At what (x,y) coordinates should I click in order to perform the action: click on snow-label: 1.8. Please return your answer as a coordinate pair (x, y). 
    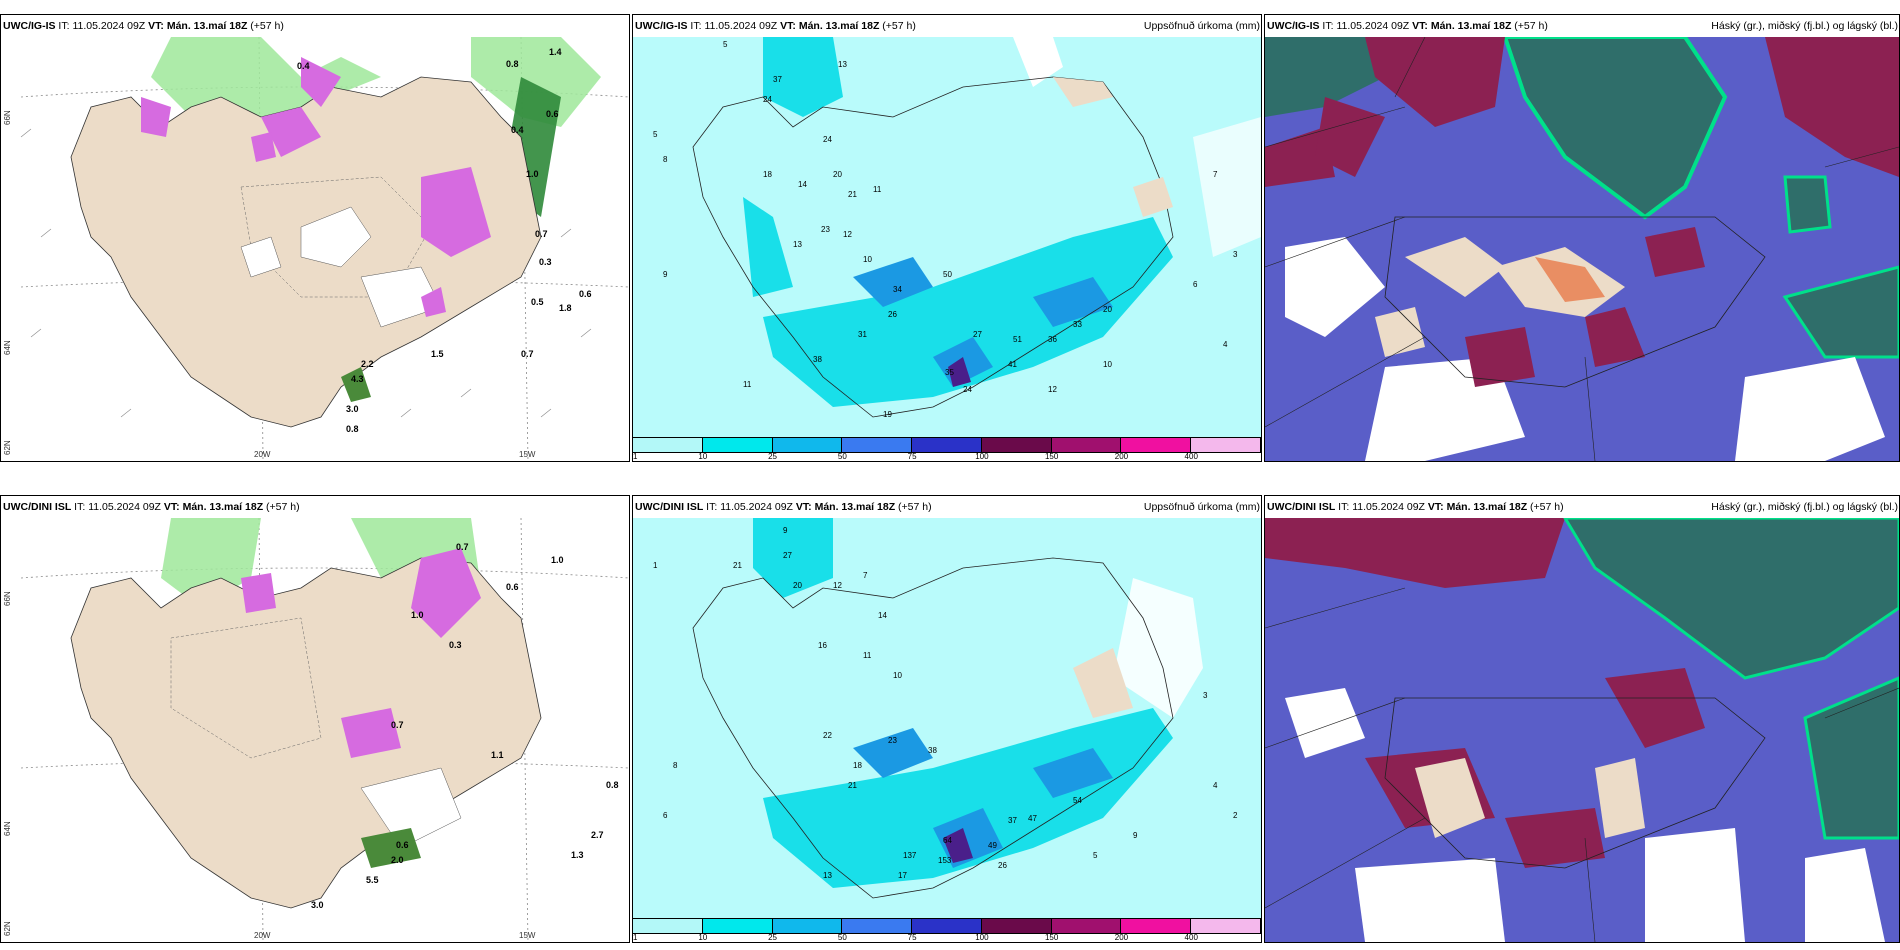
    Looking at the image, I should click on (565, 308).